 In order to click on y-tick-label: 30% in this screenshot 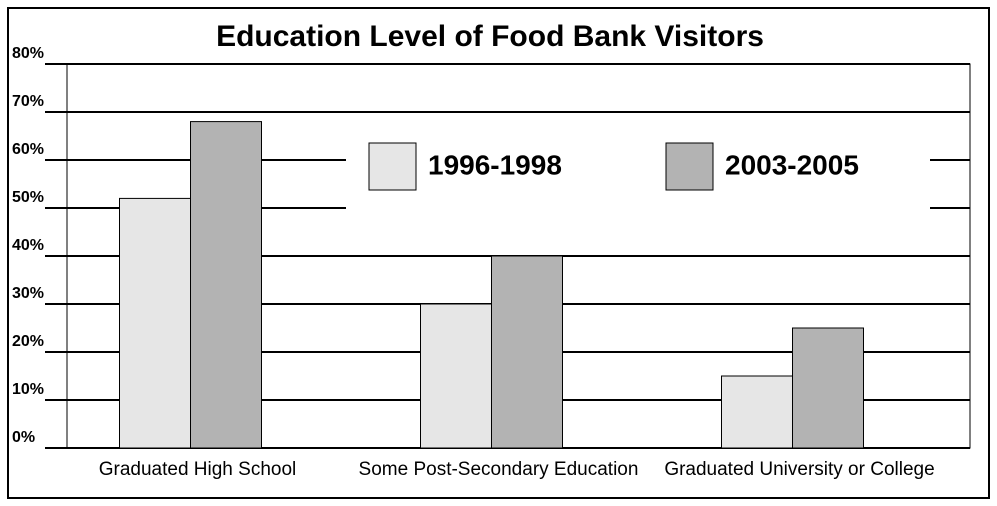, I will do `click(28, 293)`.